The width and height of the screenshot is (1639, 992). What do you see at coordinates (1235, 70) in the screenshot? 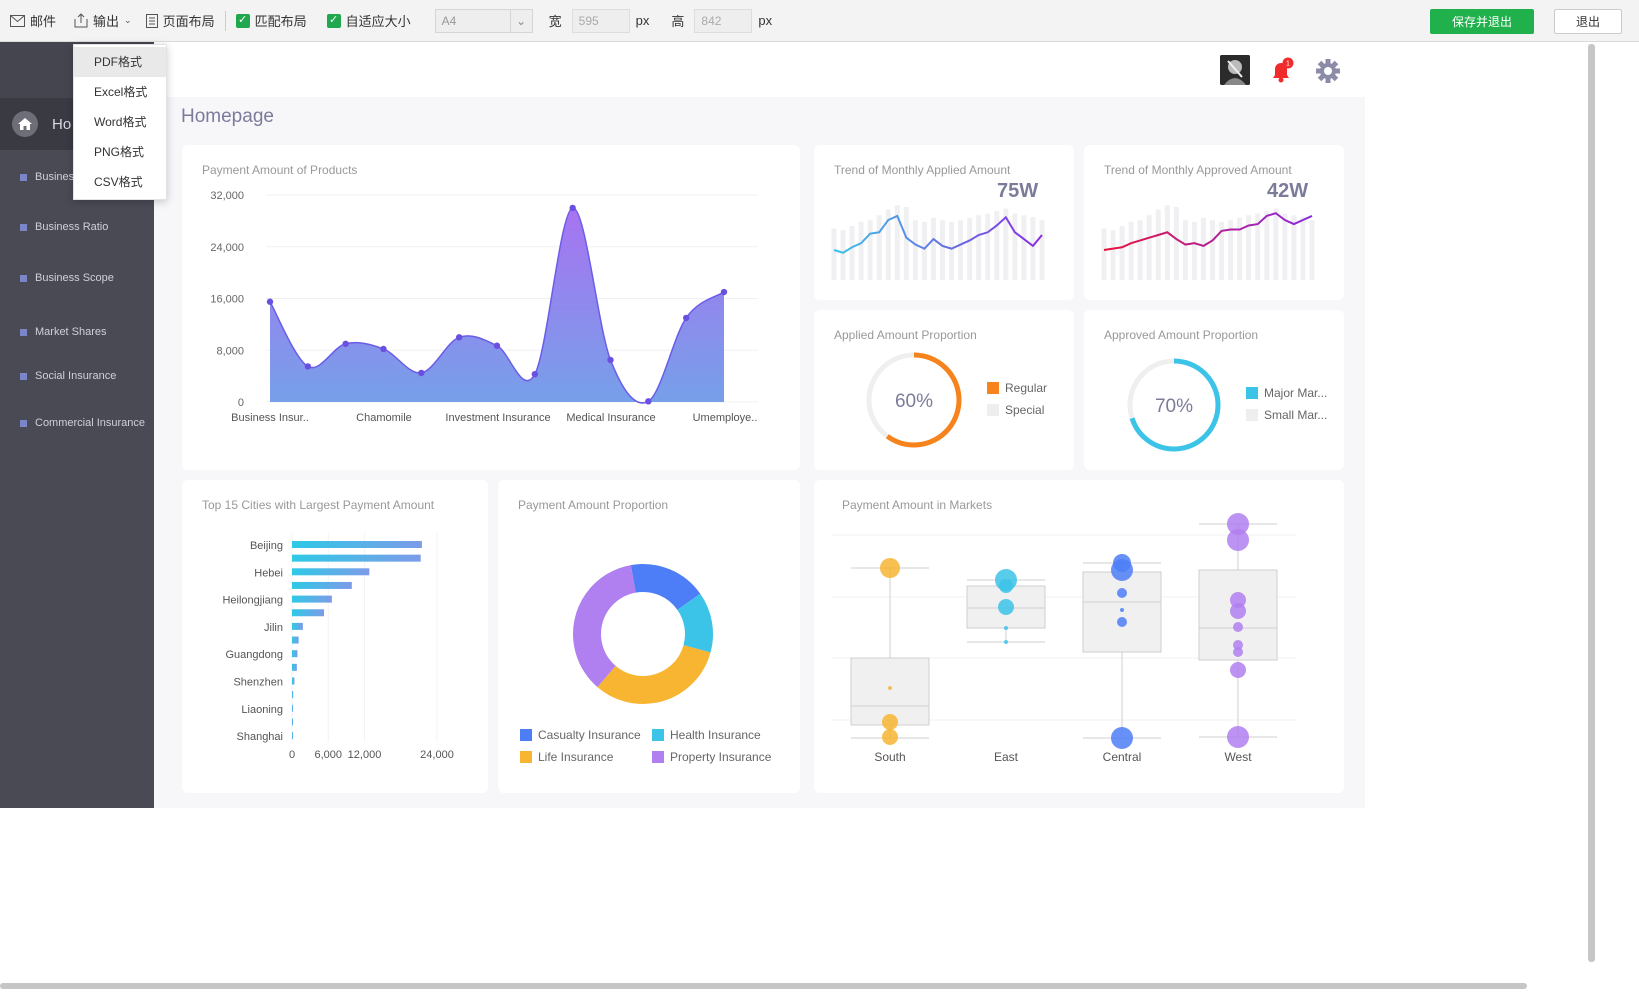
I see `avatar` at bounding box center [1235, 70].